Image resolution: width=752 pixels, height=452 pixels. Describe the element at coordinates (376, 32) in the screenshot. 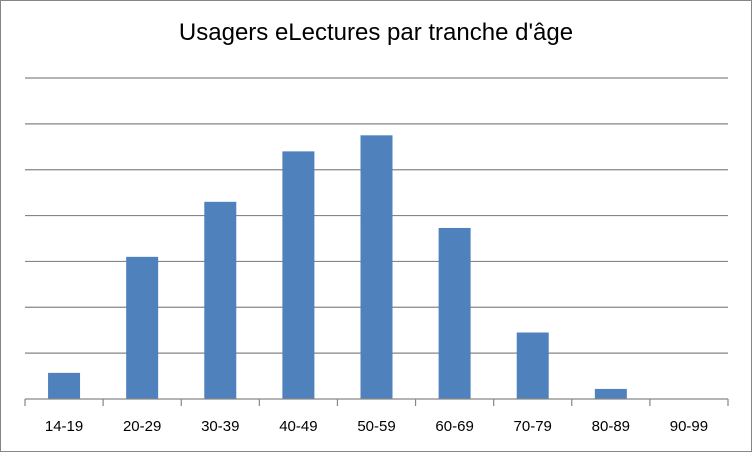

I see `chart-title: Usagers eLectures par tranche d'âge` at that location.